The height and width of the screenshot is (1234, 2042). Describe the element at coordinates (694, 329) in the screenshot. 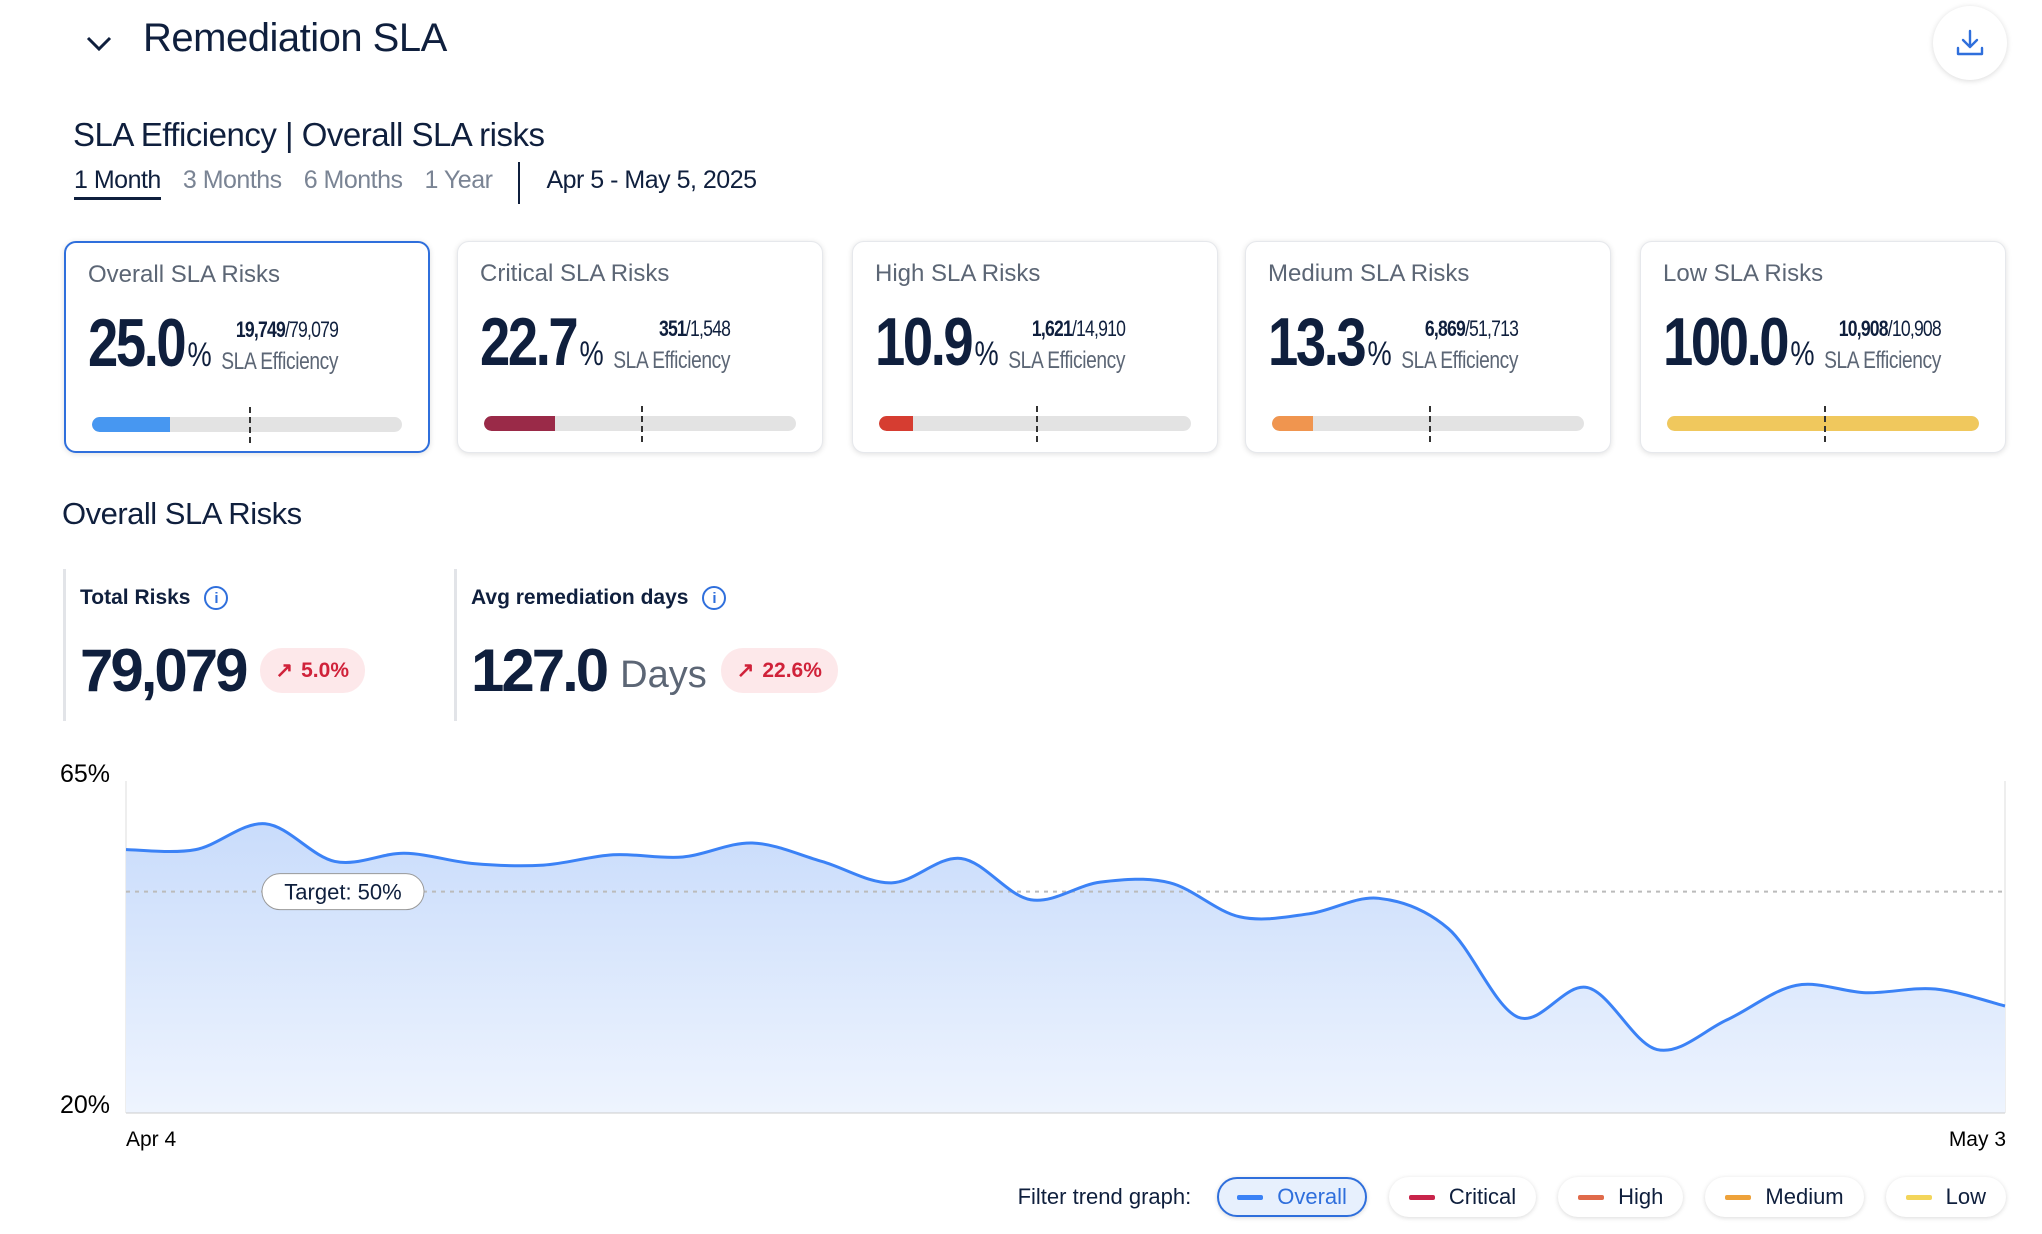

I see `card-fraction: 351/1,548` at that location.